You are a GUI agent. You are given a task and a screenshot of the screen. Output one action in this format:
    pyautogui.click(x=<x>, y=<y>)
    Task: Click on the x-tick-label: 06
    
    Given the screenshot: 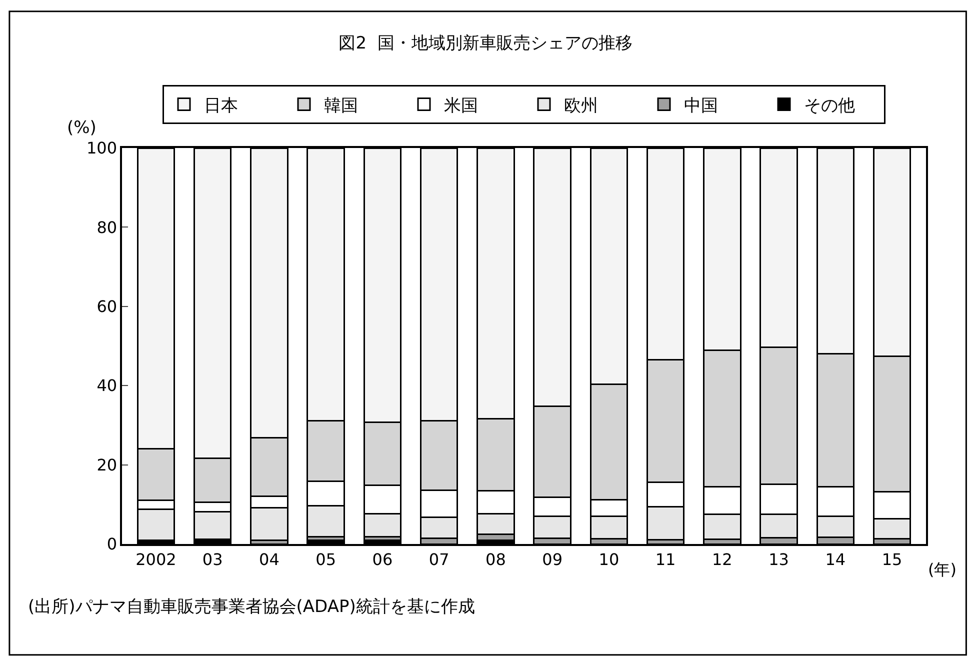 What is the action you would take?
    pyautogui.click(x=382, y=559)
    